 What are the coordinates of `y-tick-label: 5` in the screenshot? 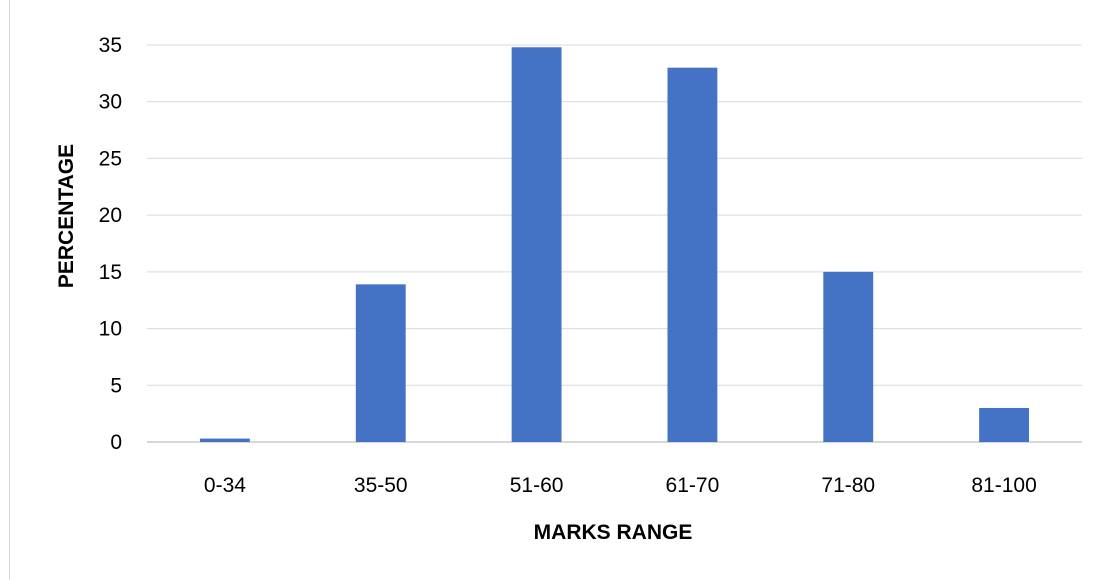 It's located at (116, 385).